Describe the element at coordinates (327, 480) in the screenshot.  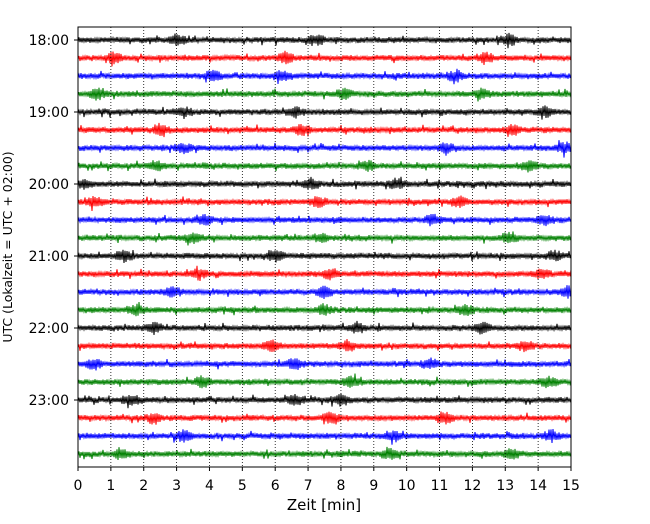
I see `x-ticks-group: 0 1 2 3 4 5 6 7 8 9 10 11 12 13 14 15` at that location.